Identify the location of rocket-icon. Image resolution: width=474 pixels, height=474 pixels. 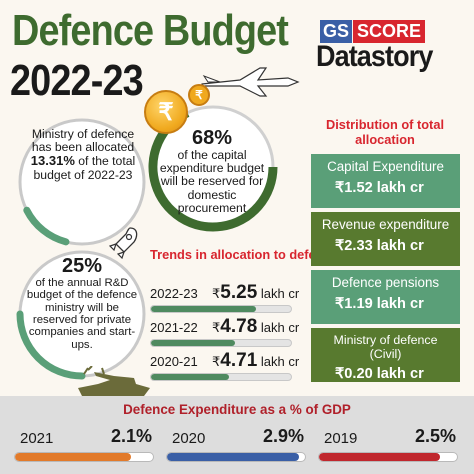
(123, 243).